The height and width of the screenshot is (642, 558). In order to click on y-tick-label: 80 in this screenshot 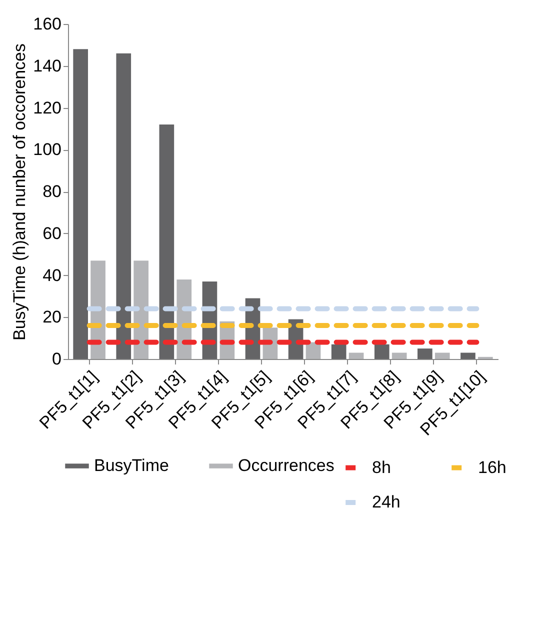, I will do `click(52, 191)`.